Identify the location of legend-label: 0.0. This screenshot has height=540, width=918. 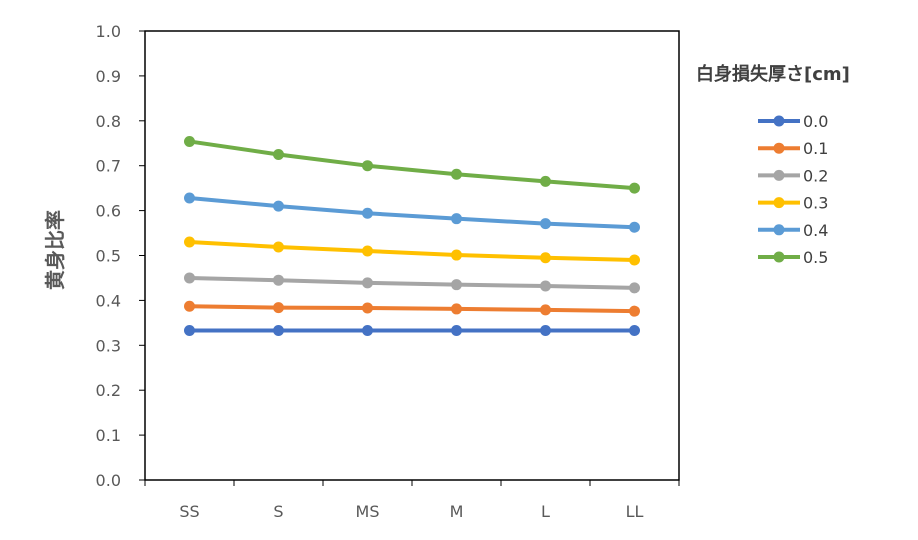
(815, 121).